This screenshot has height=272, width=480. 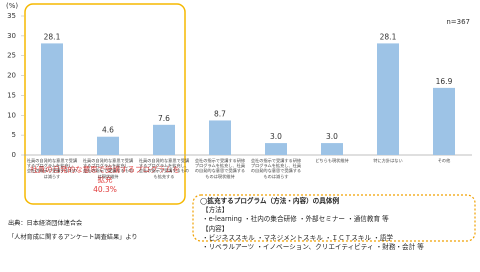 What do you see at coordinates (11, 95) in the screenshot?
I see `y-tick-label: 15` at bounding box center [11, 95].